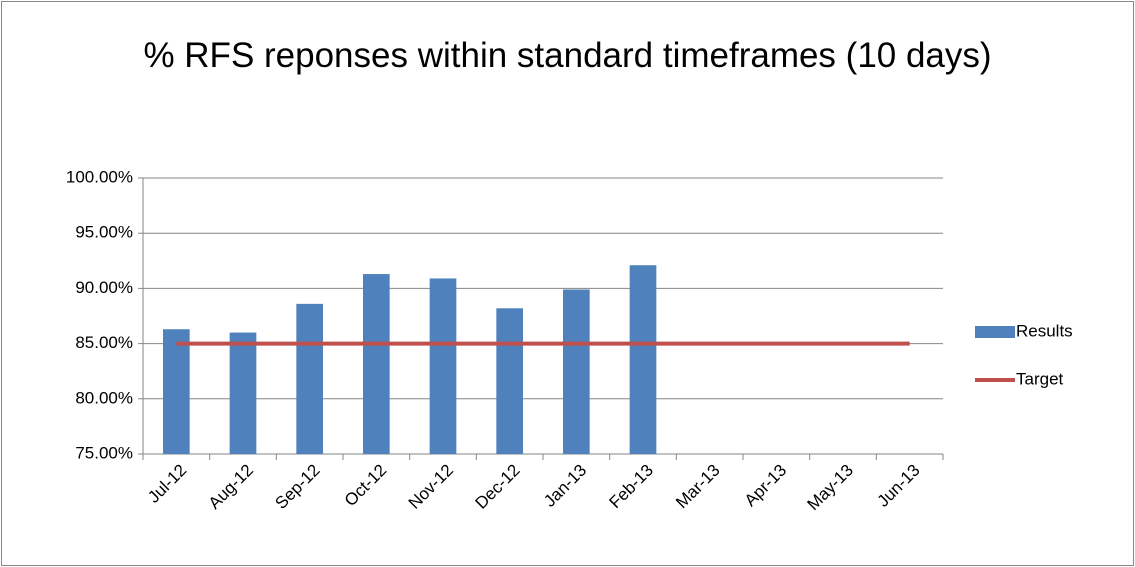 The image size is (1135, 567). Describe the element at coordinates (99, 176) in the screenshot. I see `y-tick-label: 100.00%` at that location.